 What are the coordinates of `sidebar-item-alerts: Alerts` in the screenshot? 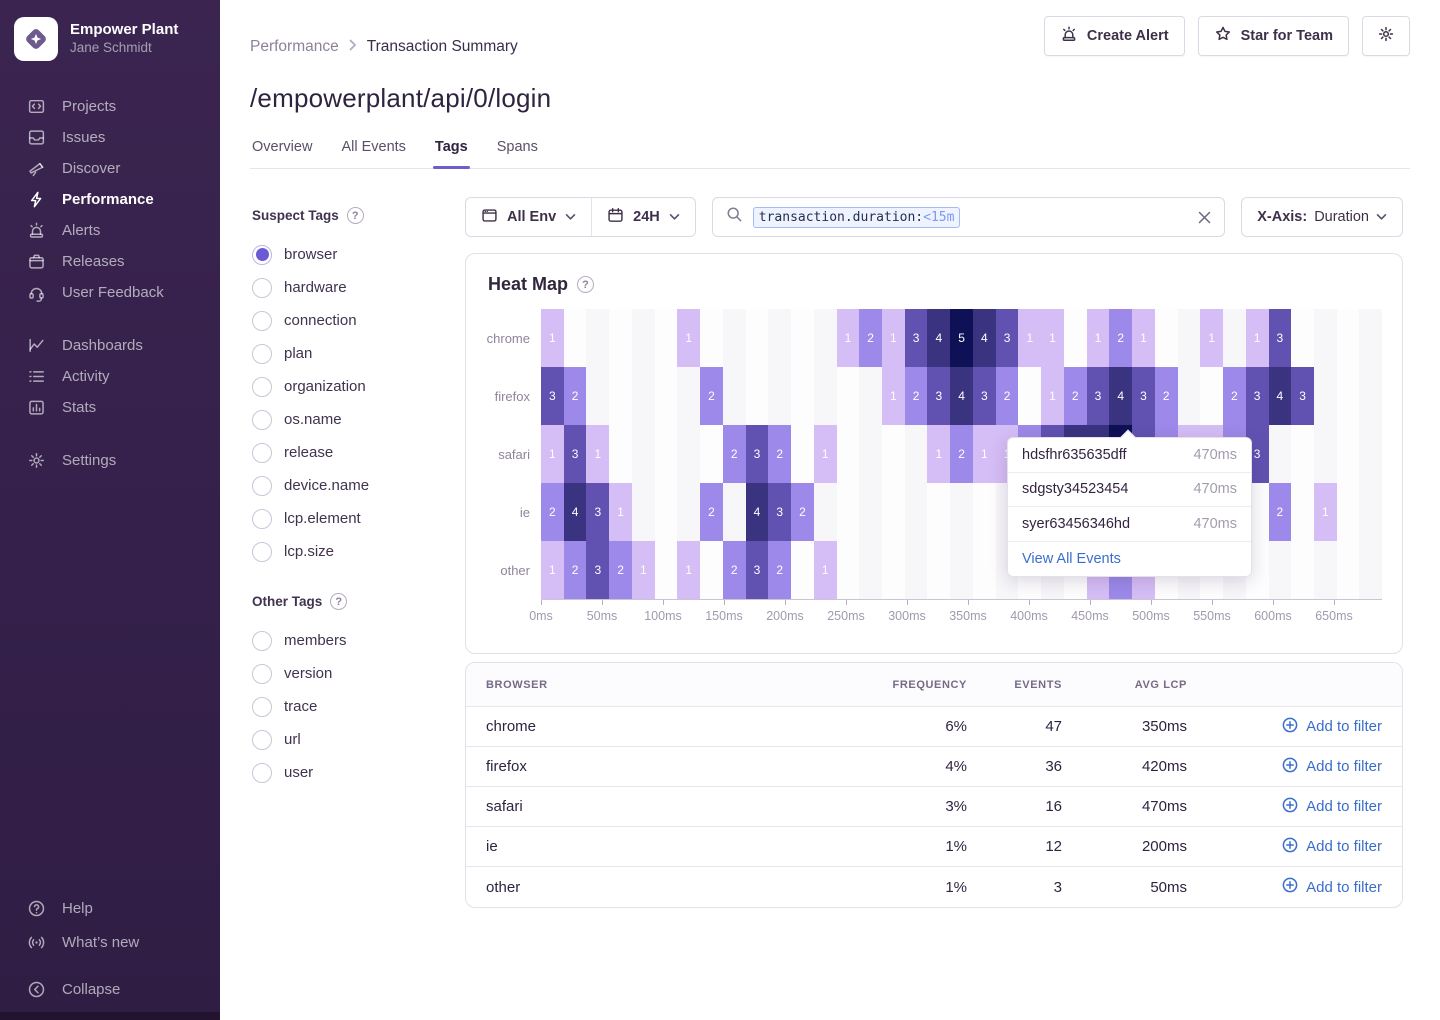 It's located at (110, 230).